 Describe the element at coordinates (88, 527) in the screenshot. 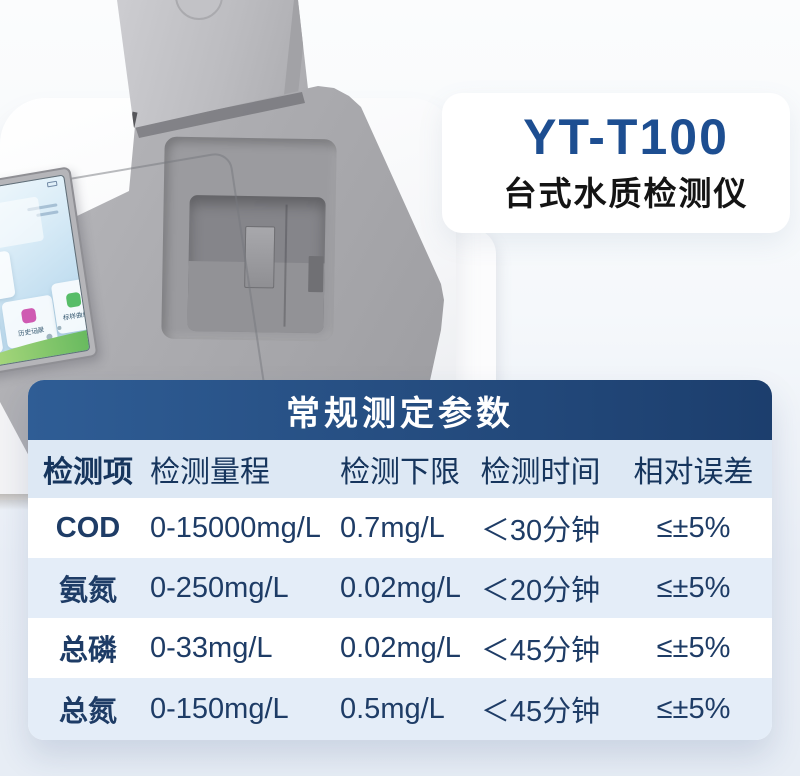

I see `table-cell: COD` at that location.